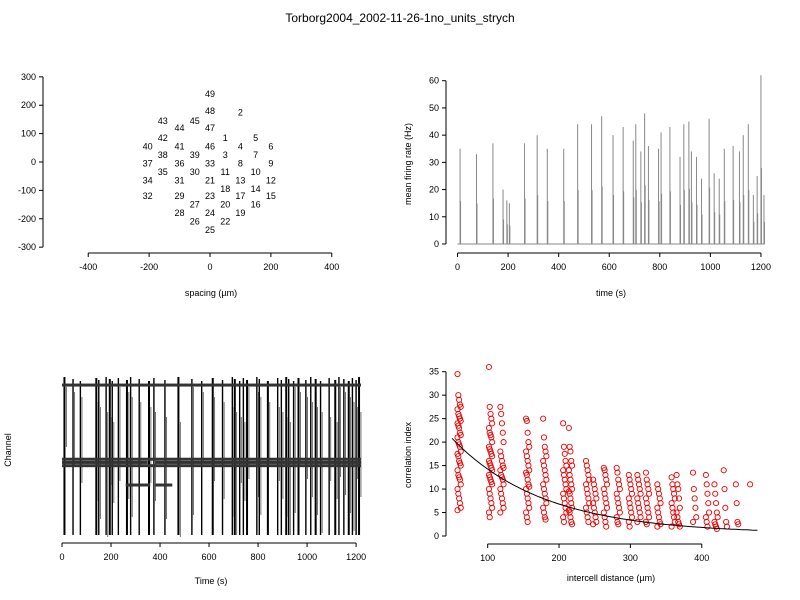 The image size is (800, 600). Describe the element at coordinates (33, 162) in the screenshot. I see `layout-y-tick-label: 0` at that location.